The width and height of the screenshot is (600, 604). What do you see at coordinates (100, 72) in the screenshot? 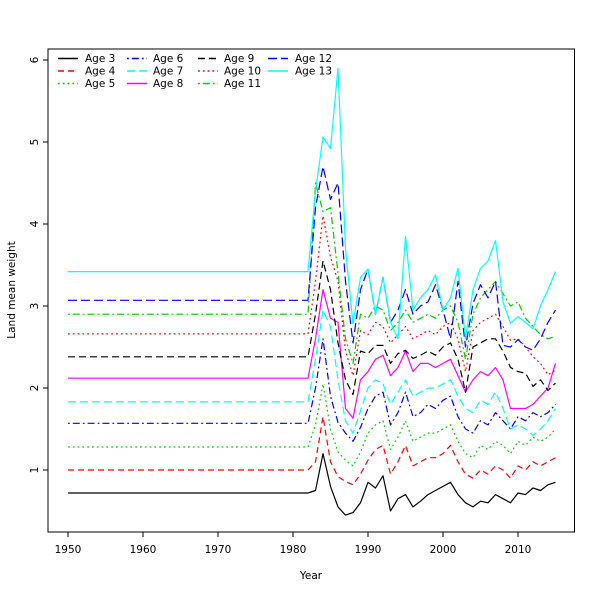
I see `legend-label: Age 4` at bounding box center [100, 72].